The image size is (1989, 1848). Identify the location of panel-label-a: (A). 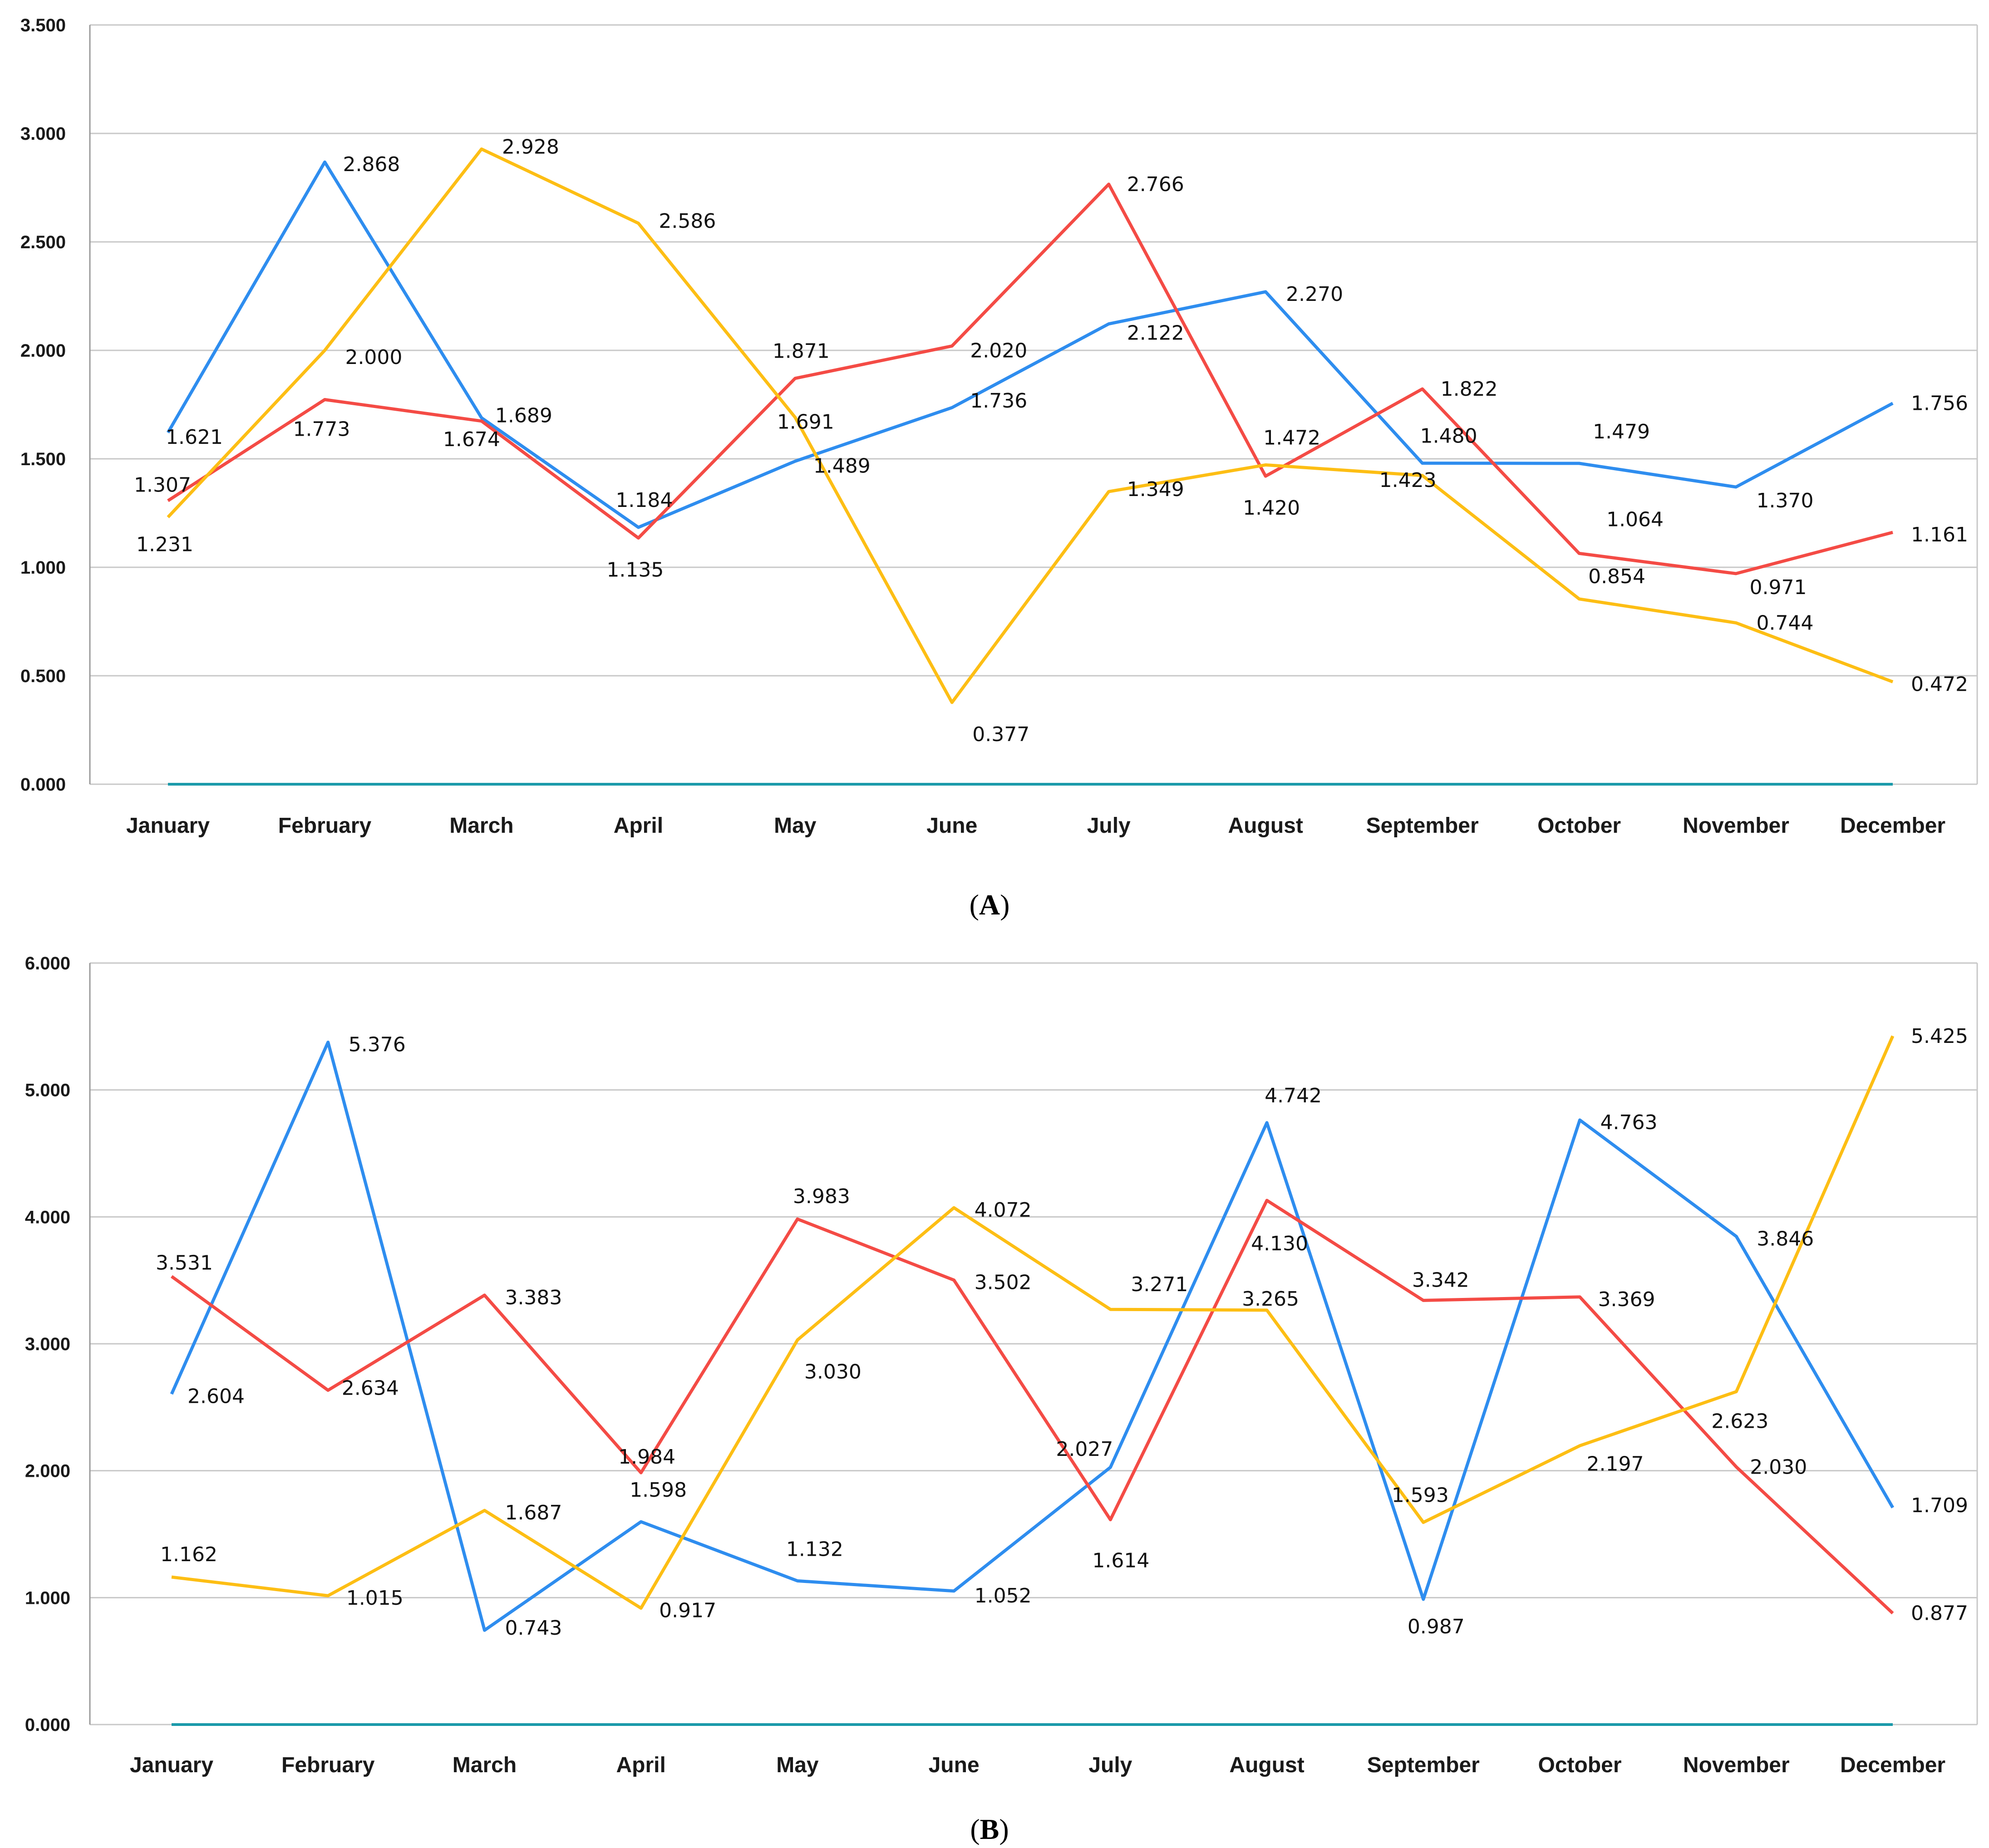
(990, 905).